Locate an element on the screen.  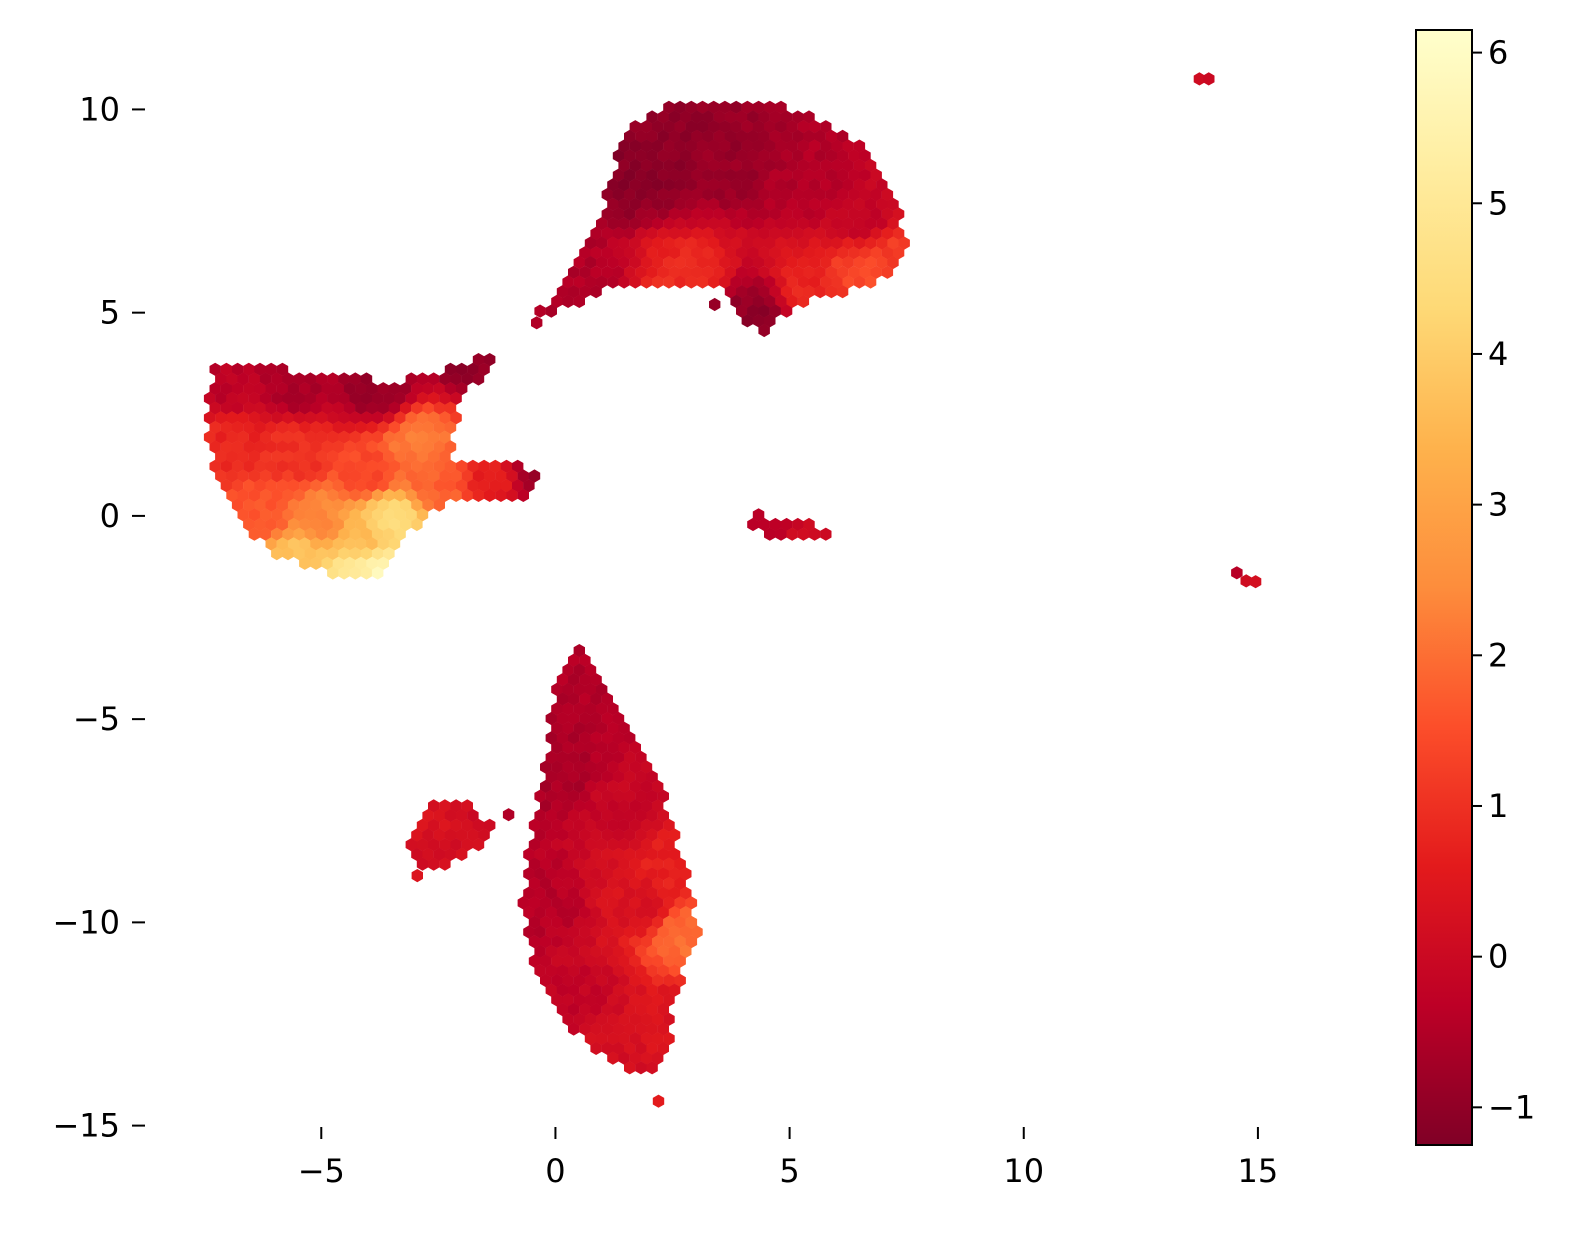
x-axis: −5 0 5 10 15 is located at coordinates (788, 1158).